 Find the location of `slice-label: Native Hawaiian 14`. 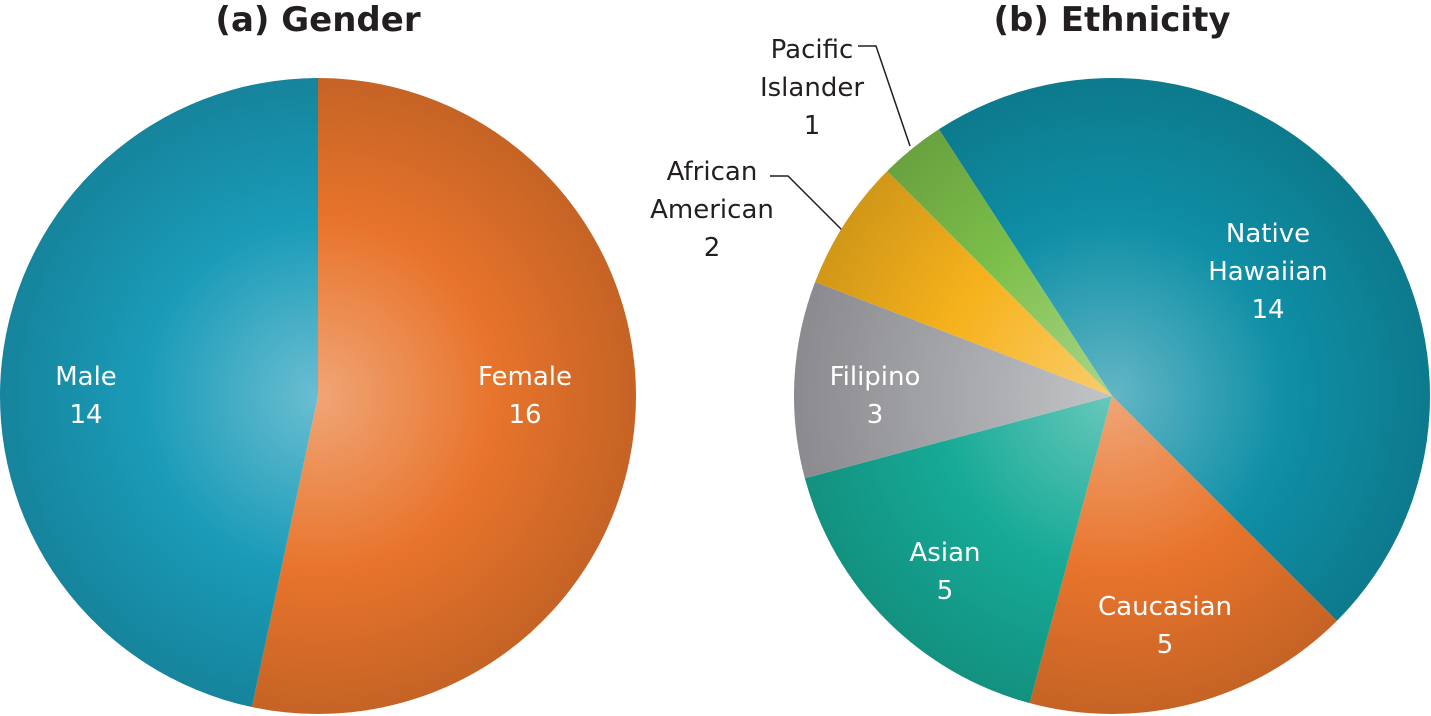

slice-label: Native Hawaiian 14 is located at coordinates (1268, 272).